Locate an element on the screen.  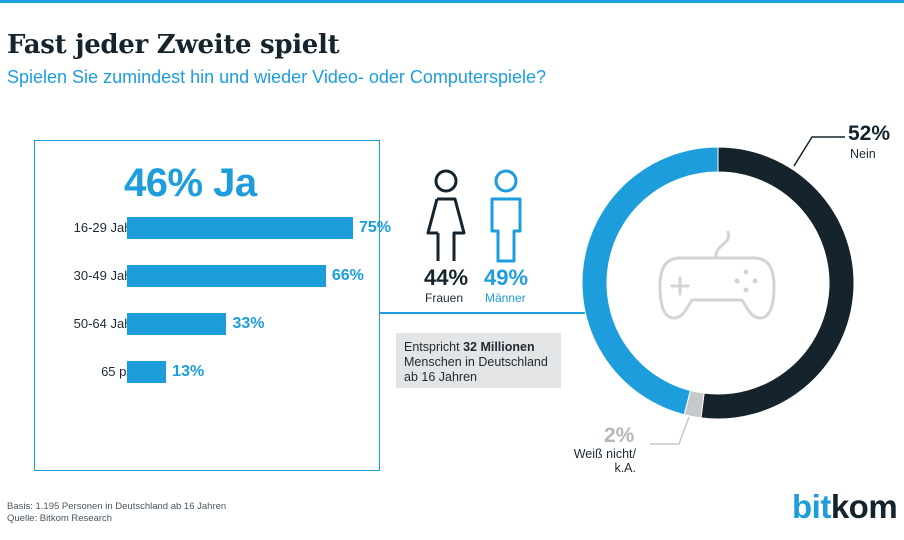
bar-category-label: 30-49 Jahre is located at coordinates (108, 275).